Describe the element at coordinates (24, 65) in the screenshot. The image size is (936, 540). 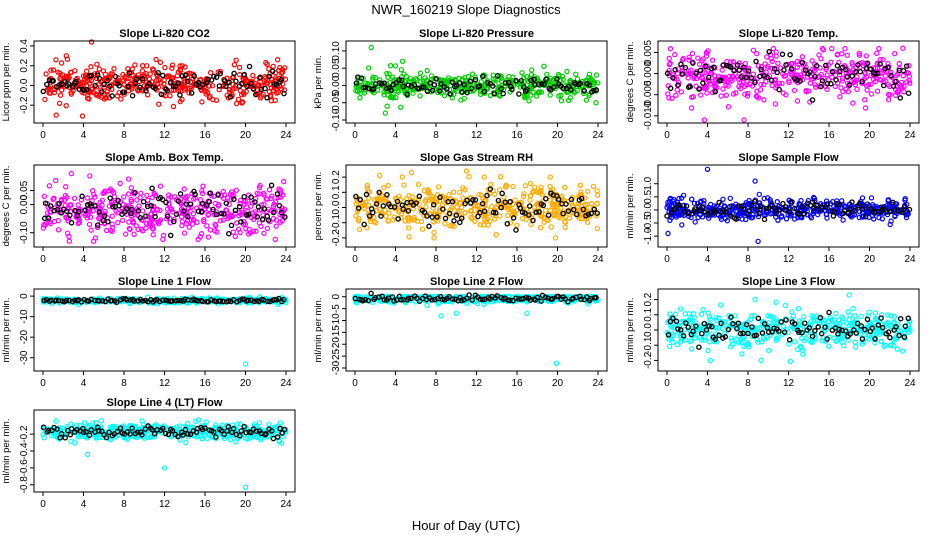
I see `y-tick-label: 0.2` at that location.